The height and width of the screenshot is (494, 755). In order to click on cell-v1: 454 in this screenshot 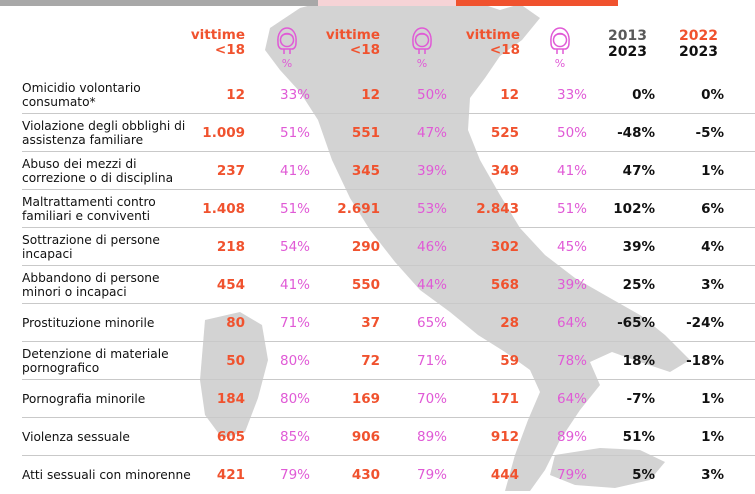, I will do `click(230, 285)`.